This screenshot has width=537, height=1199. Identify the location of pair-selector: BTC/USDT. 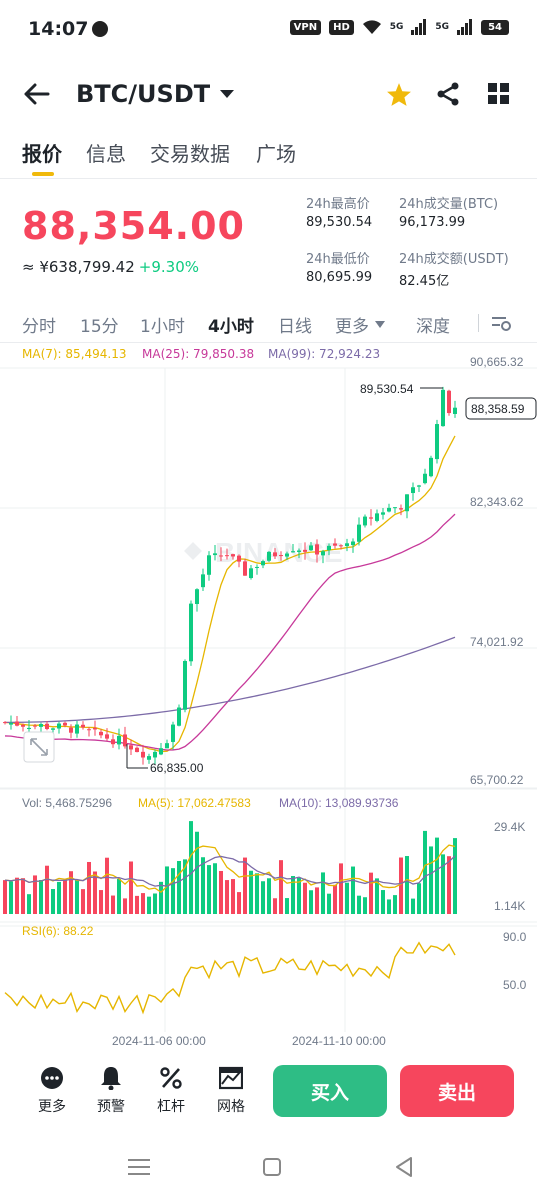
(155, 94).